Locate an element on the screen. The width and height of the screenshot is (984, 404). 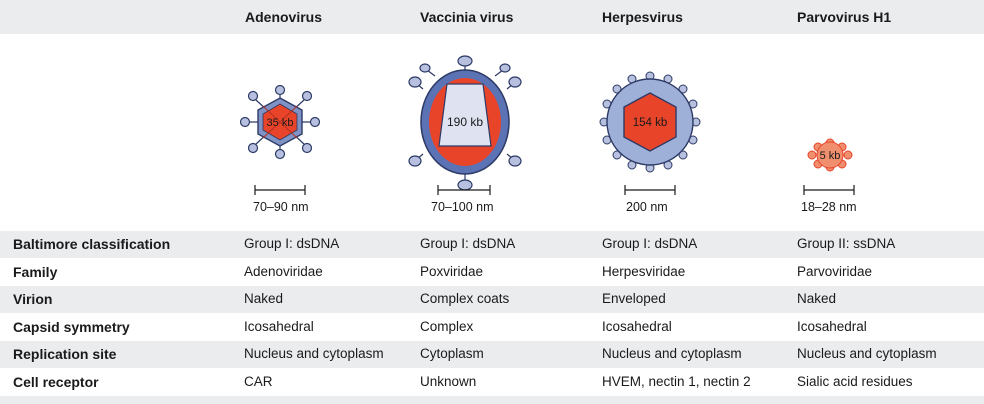
adenovirus-genome-label: 35 kb is located at coordinates (280, 123).